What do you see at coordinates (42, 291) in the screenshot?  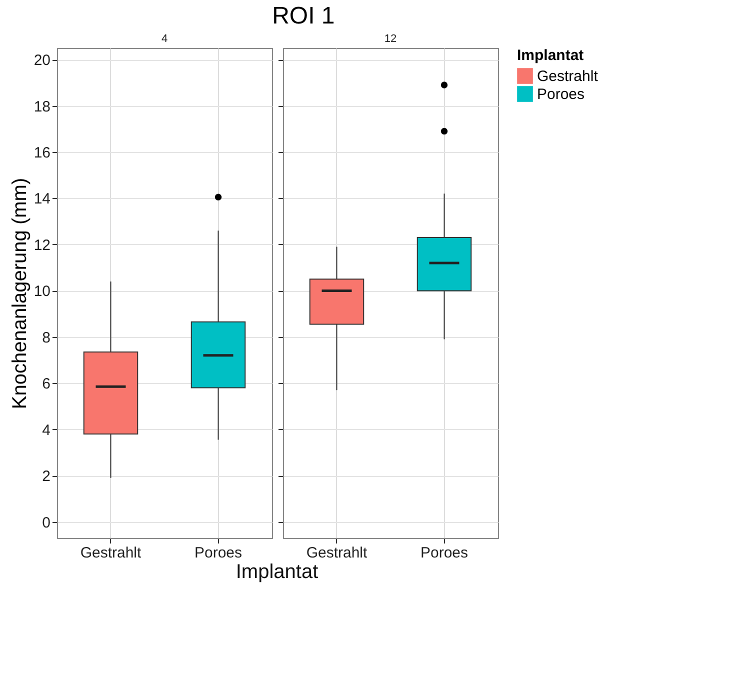 I see `y-tick-label: 10` at bounding box center [42, 291].